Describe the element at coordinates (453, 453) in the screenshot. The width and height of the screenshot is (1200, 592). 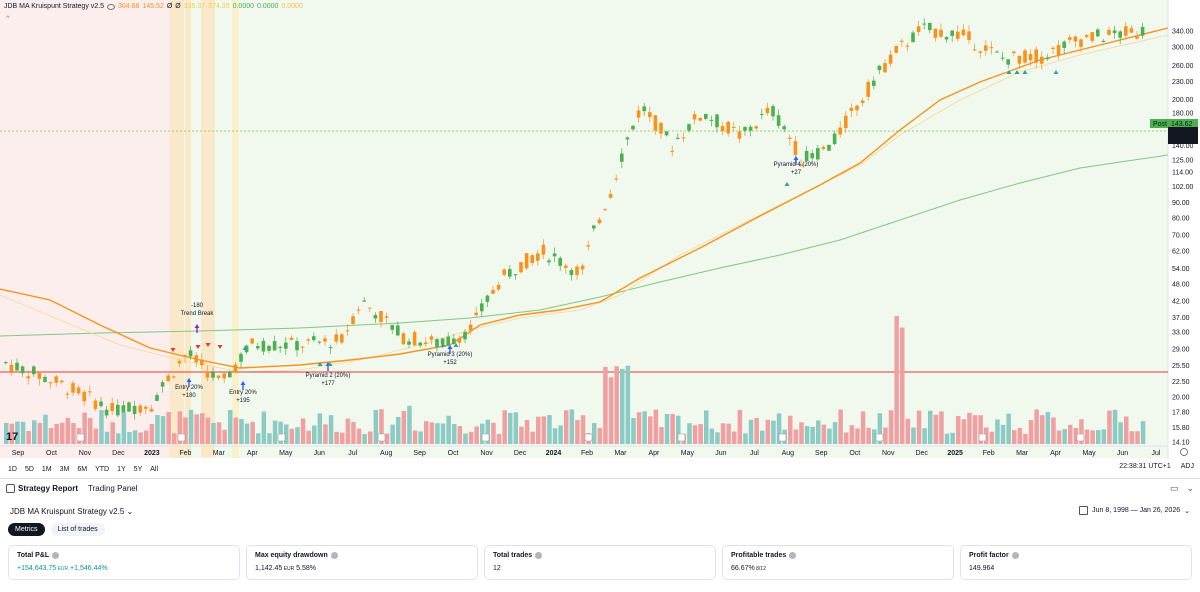
I see `time-axis-label: Oct` at that location.